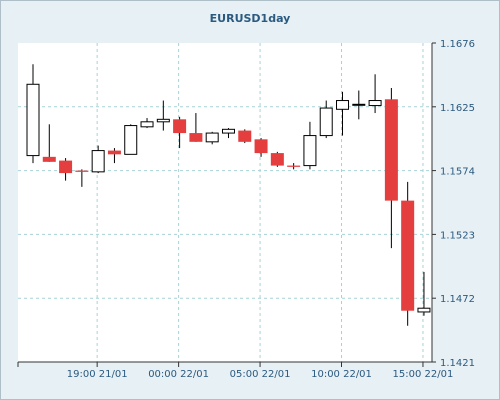  What do you see at coordinates (97, 374) in the screenshot?
I see `x-tick-label: 19:00 21/01` at bounding box center [97, 374].